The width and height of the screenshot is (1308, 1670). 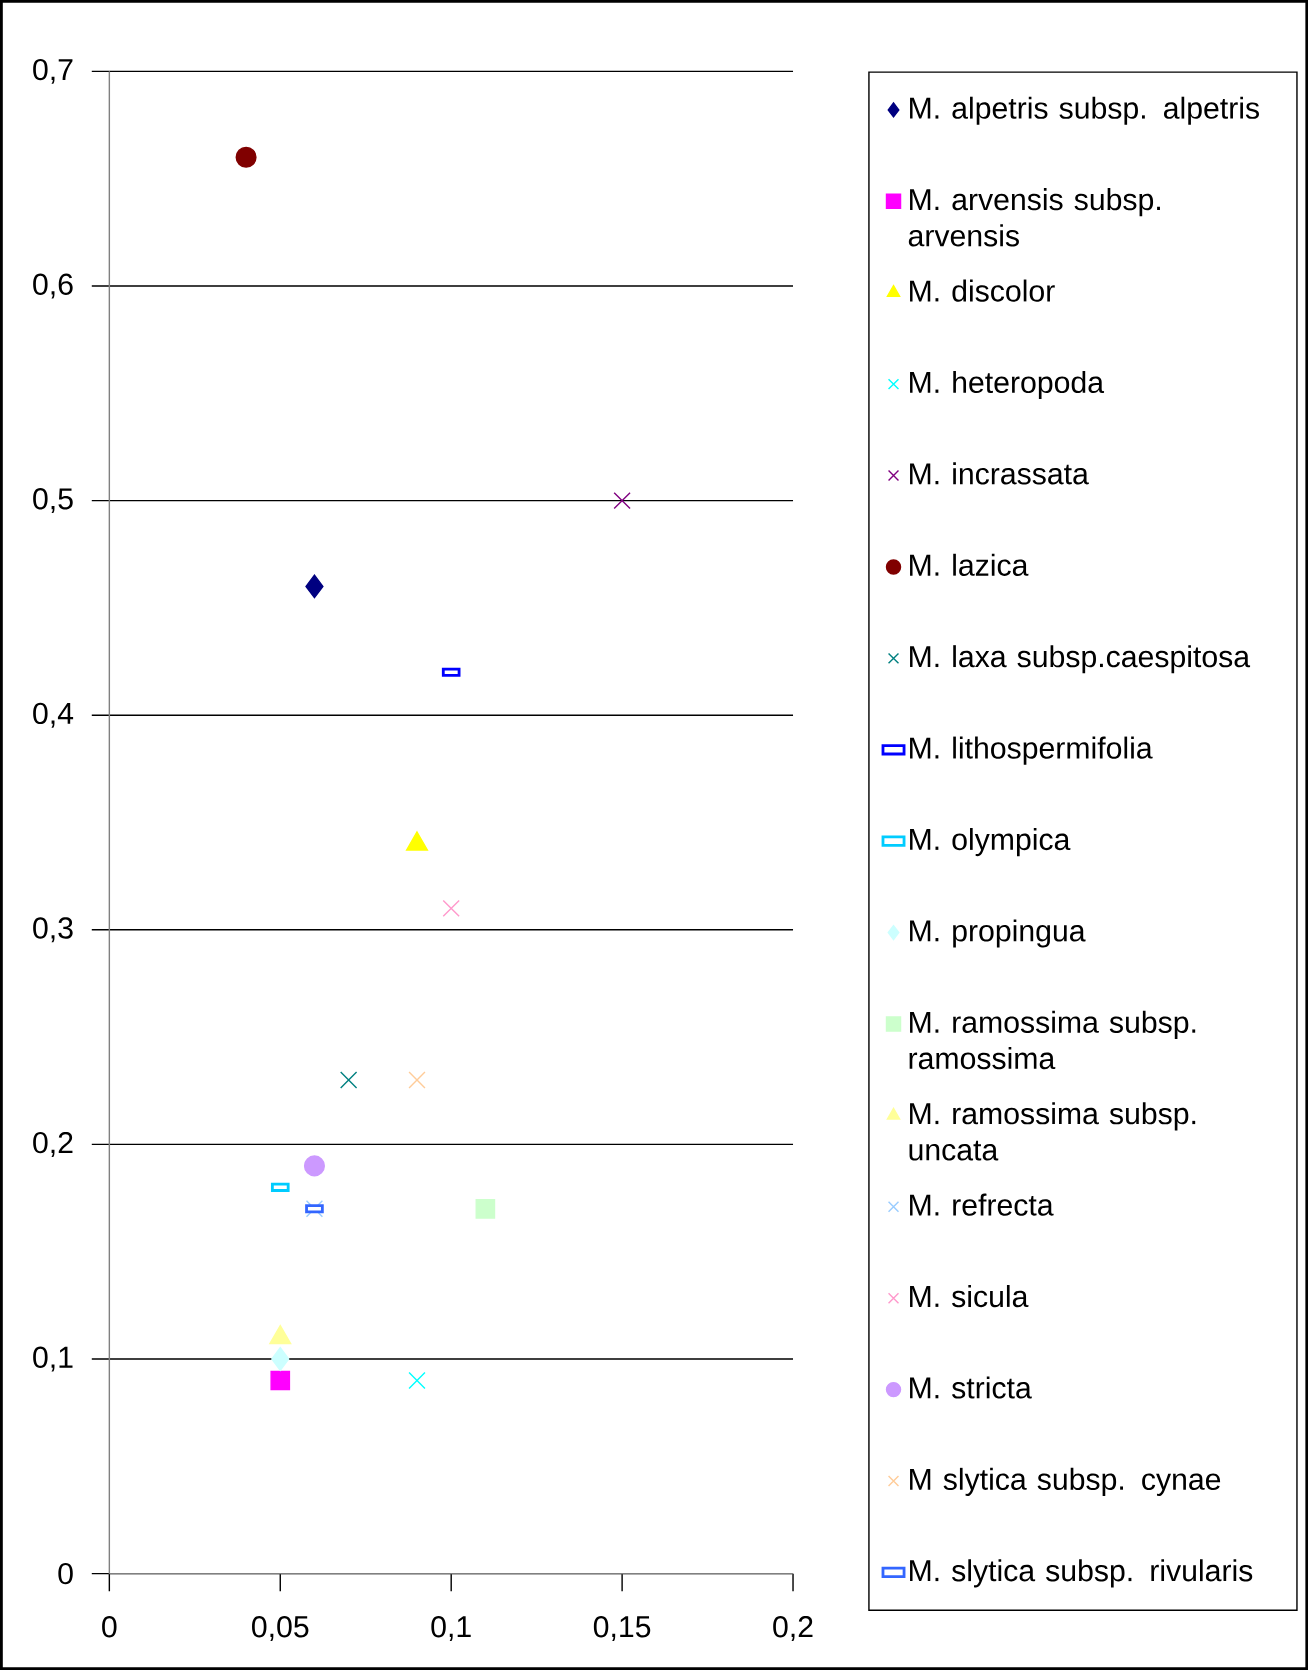 What do you see at coordinates (970, 1387) in the screenshot?
I see `legend-label: M. stricta` at bounding box center [970, 1387].